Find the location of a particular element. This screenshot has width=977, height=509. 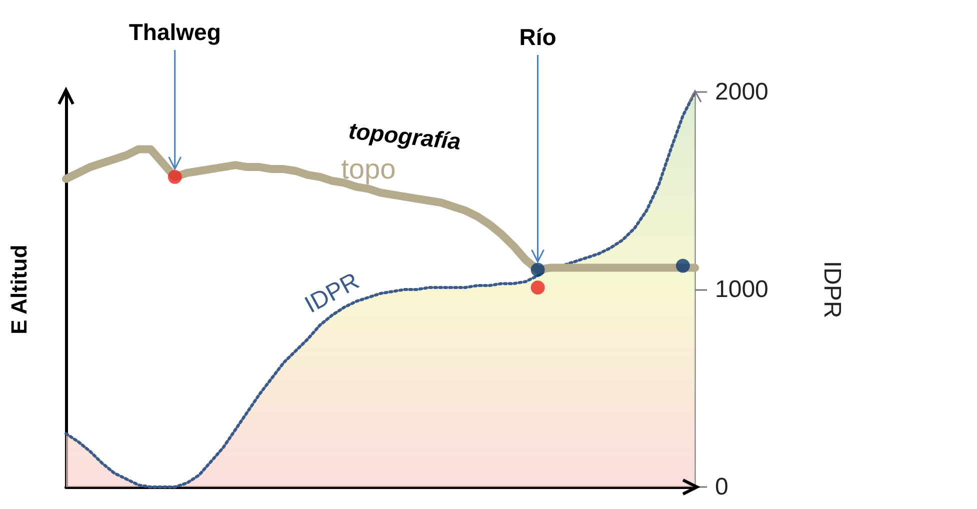

y2-tick-label: 2000 is located at coordinates (741, 92).